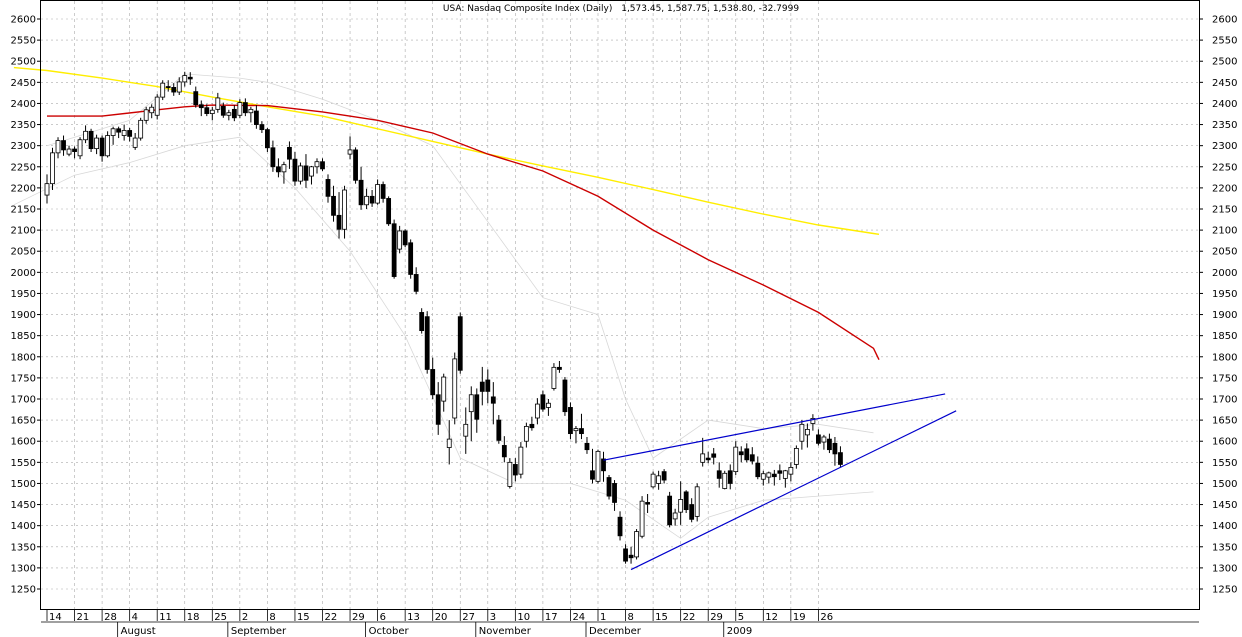  What do you see at coordinates (774, 427) in the screenshot?
I see `trendline` at bounding box center [774, 427].